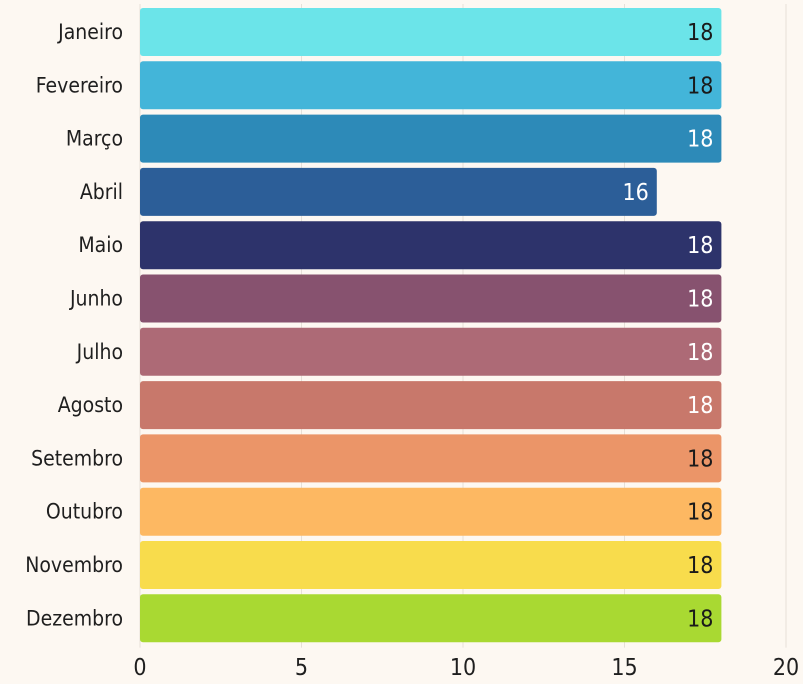  I want to click on category-label: Abril, so click(101, 192).